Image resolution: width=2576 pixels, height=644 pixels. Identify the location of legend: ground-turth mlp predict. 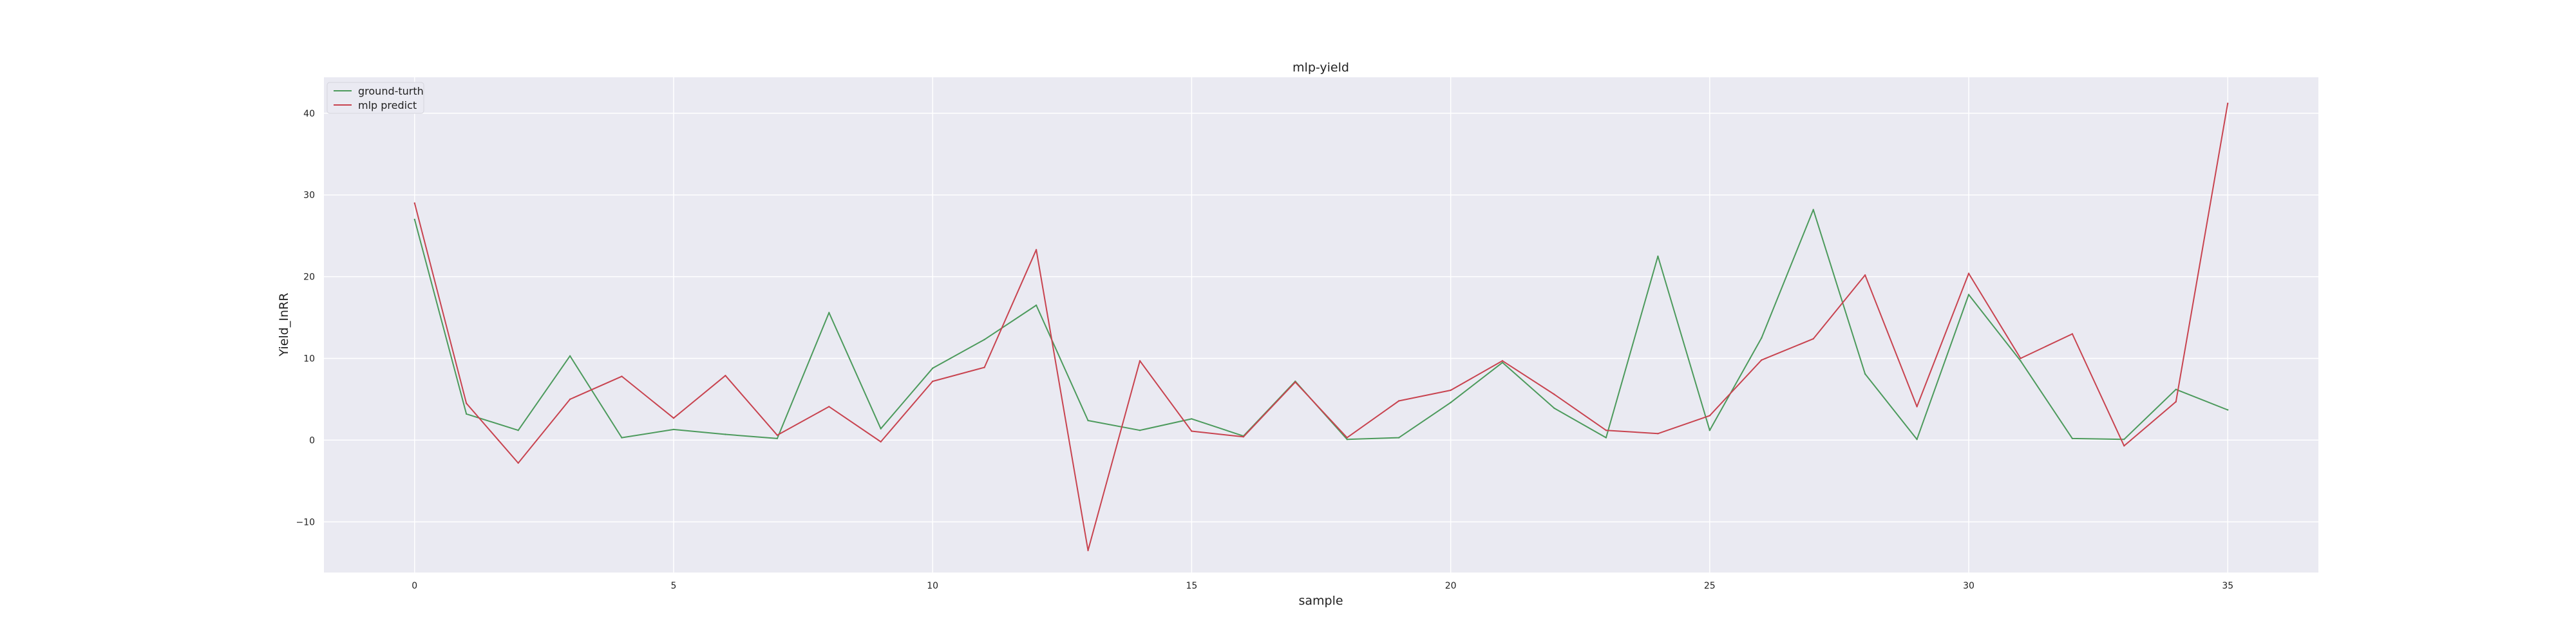
(375, 98).